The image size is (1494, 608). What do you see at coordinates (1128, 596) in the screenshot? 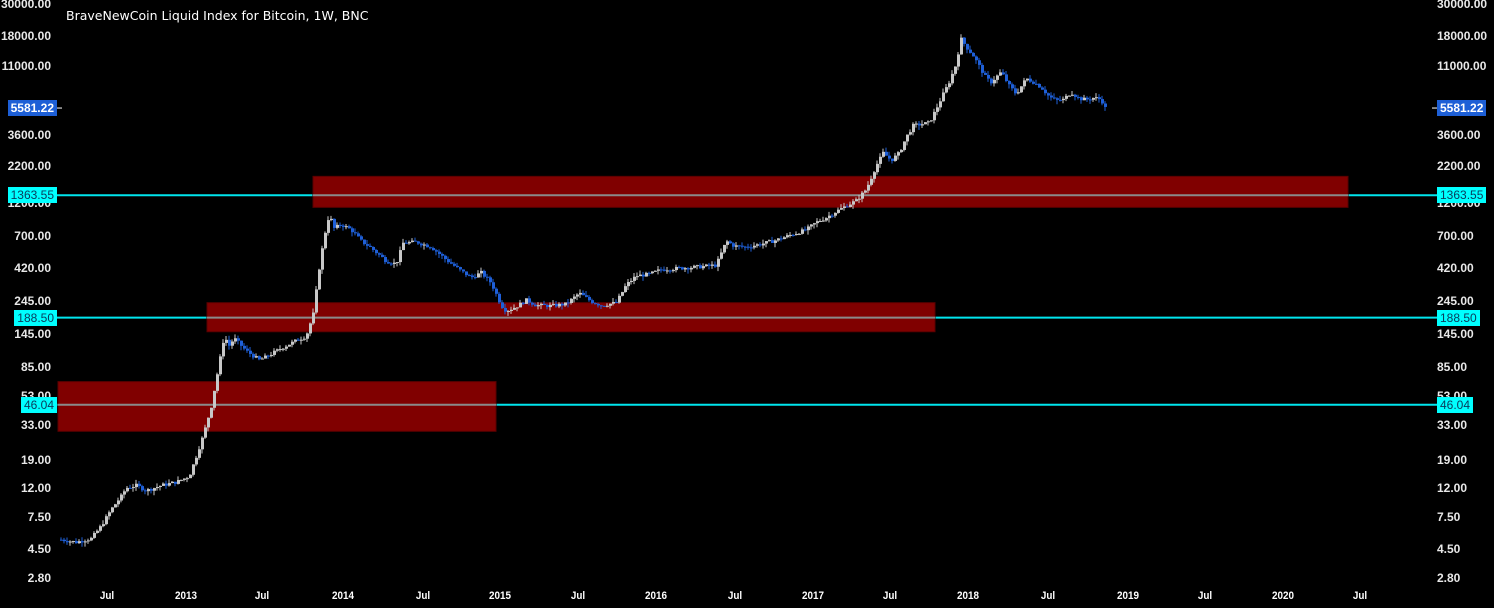
I see `time-tick-label: 2019` at bounding box center [1128, 596].